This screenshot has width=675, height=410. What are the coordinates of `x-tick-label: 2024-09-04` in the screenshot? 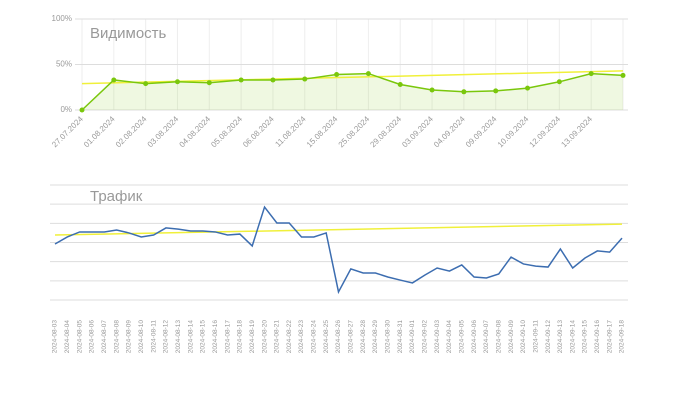 It's located at (449, 337).